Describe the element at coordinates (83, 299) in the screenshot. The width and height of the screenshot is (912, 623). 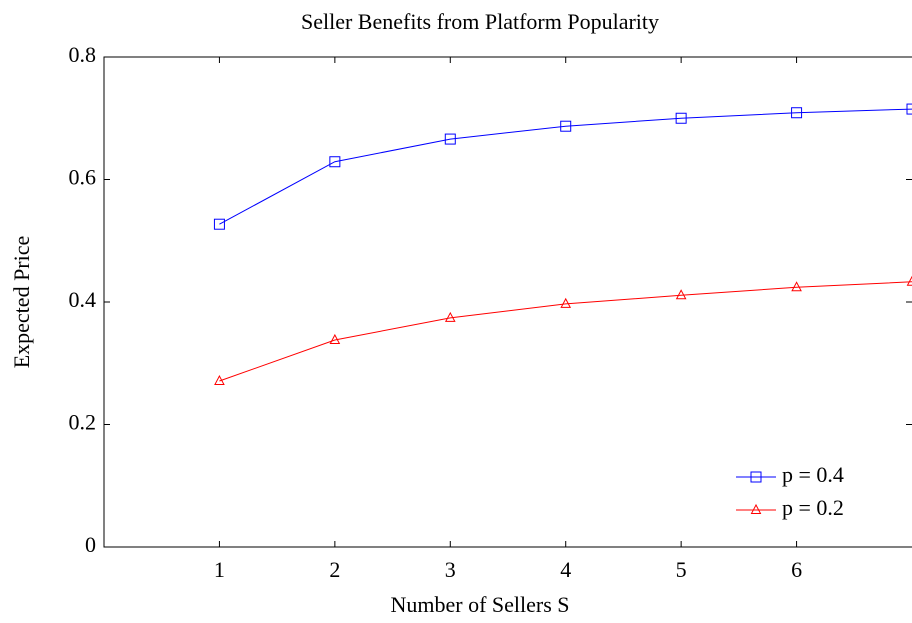
I see `y-tick-label: 0.4` at that location.